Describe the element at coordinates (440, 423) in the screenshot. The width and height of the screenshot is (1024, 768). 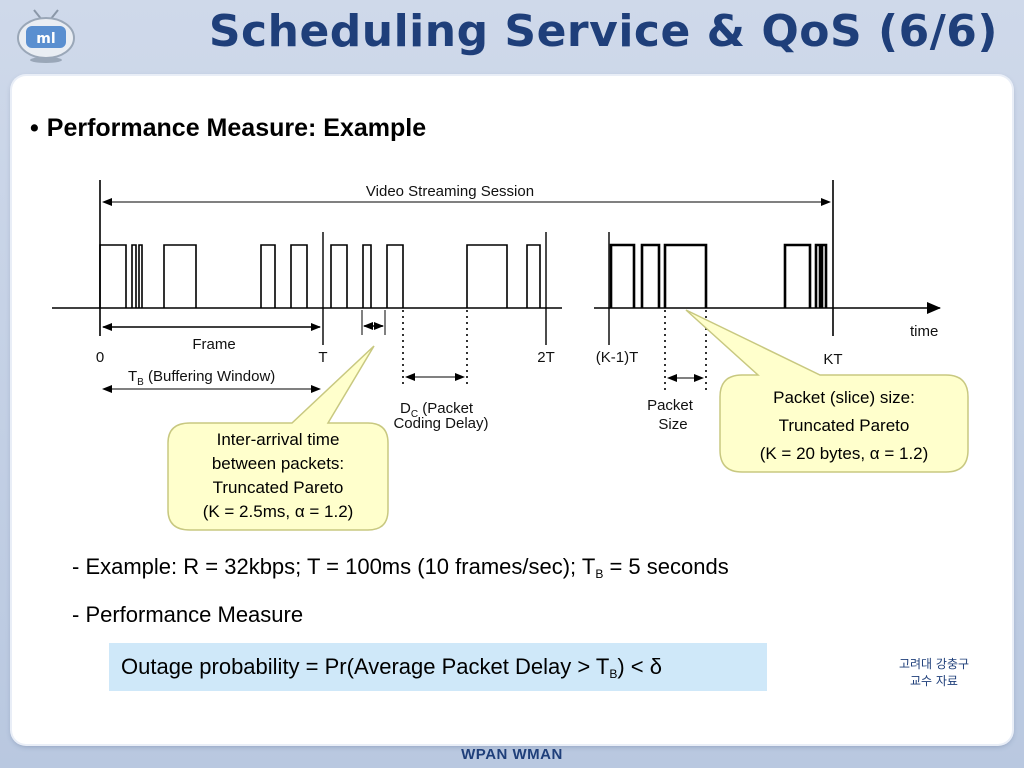
I see `coding-delay-label-line2: Coding Delay)` at that location.